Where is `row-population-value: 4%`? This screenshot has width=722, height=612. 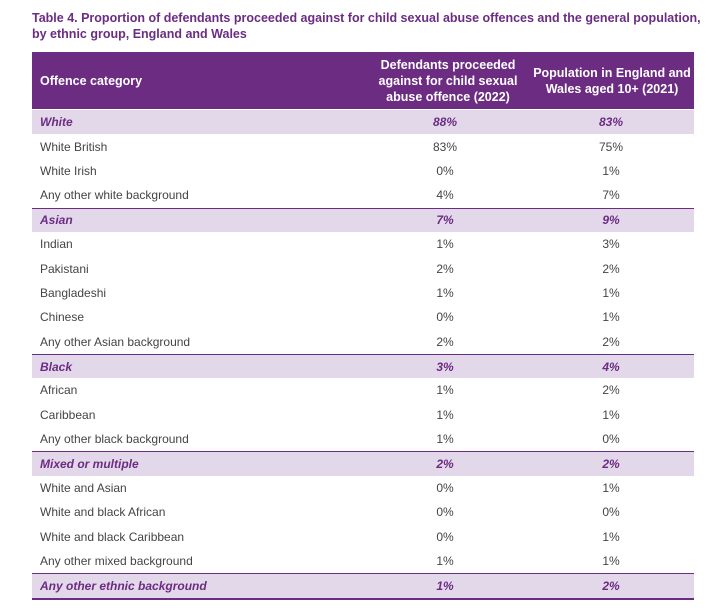 row-population-value: 4% is located at coordinates (611, 366).